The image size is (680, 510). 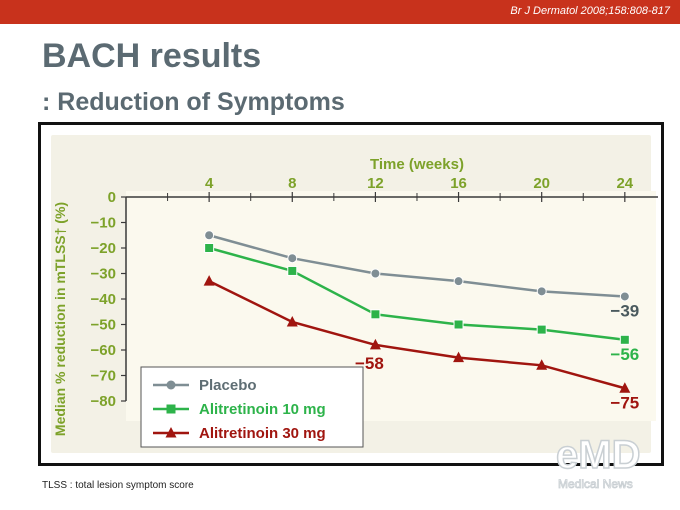 What do you see at coordinates (118, 485) in the screenshot?
I see `footnote: TLSS : total lesion symptom score` at bounding box center [118, 485].